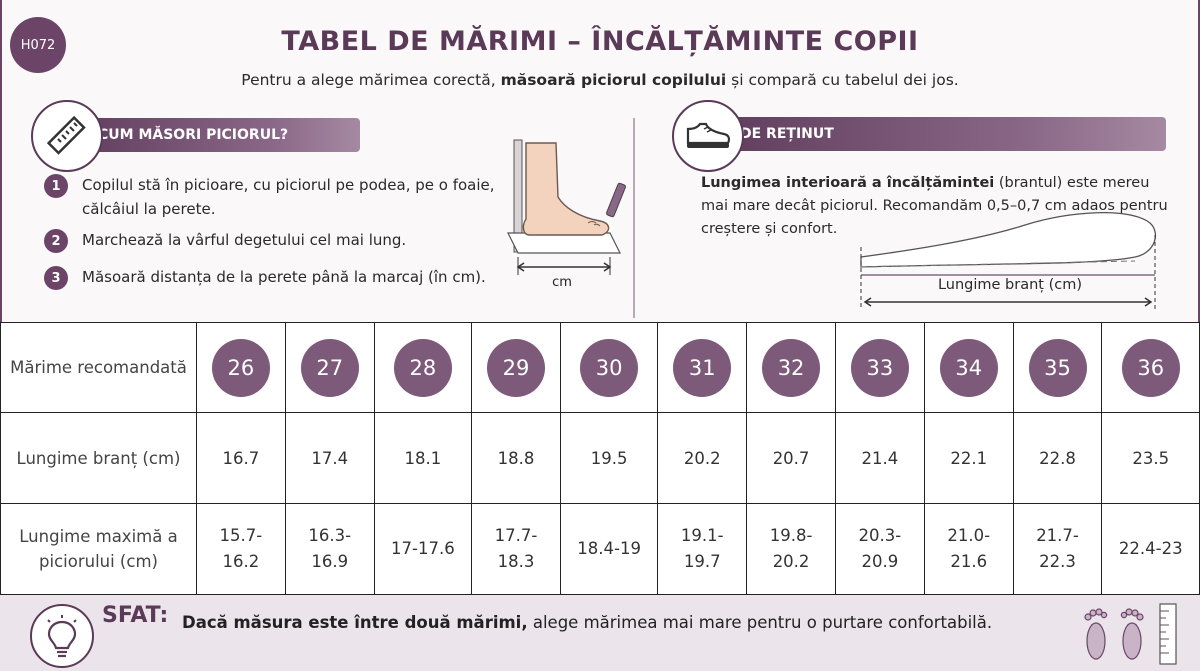 Image resolution: width=1200 pixels, height=671 pixels. I want to click on insole-cell: 18.1, so click(423, 458).